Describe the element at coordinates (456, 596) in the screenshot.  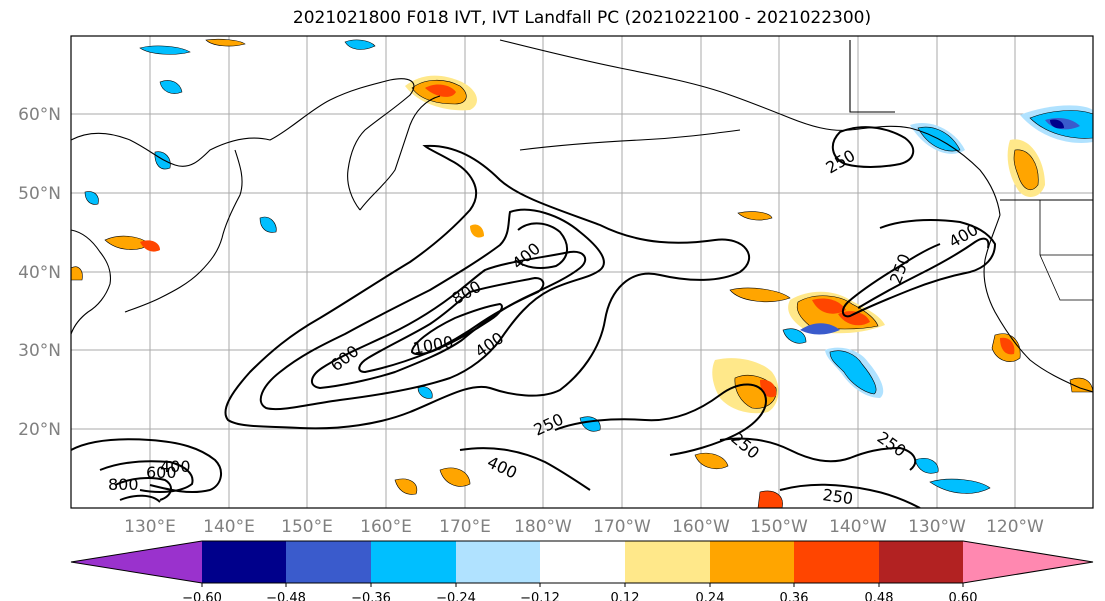
I see `colorbar-tick-label: −0.24` at that location.